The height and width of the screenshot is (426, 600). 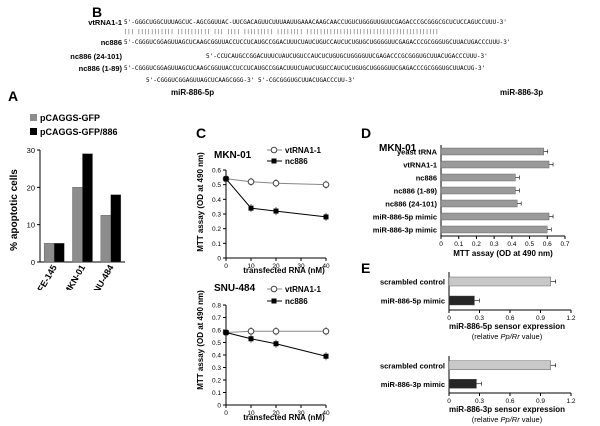 I want to click on y-tick-label: 0.7, so click(x=216, y=318).